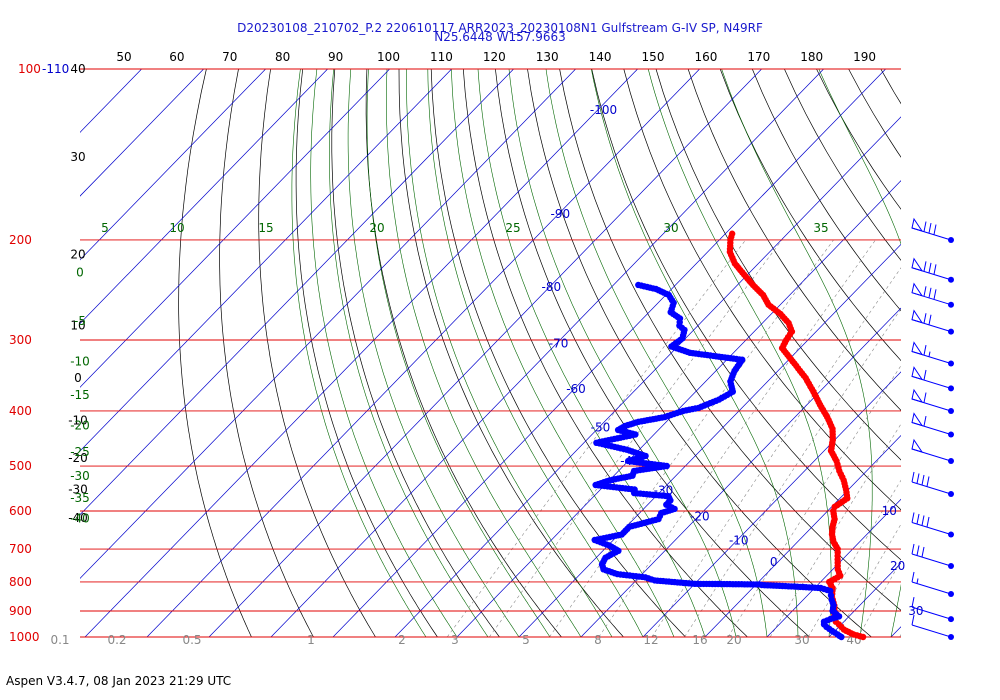  Describe the element at coordinates (917, 264) in the screenshot. I see `wind-barb-pennant` at that location.